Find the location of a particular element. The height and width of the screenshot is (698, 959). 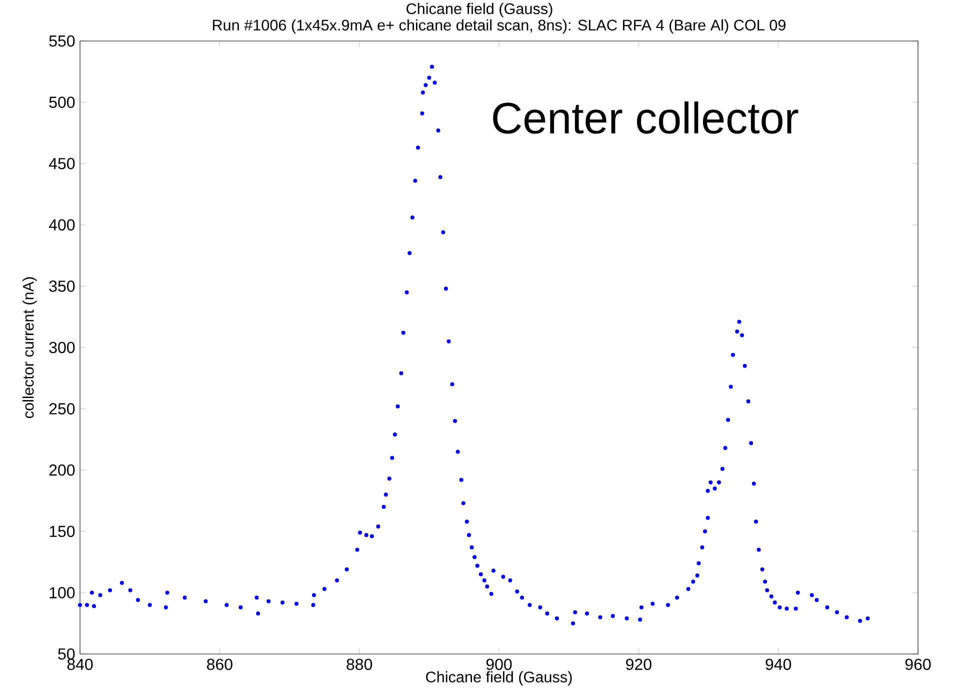

x-axis-title: Chicane field (Gauss) is located at coordinates (499, 678).